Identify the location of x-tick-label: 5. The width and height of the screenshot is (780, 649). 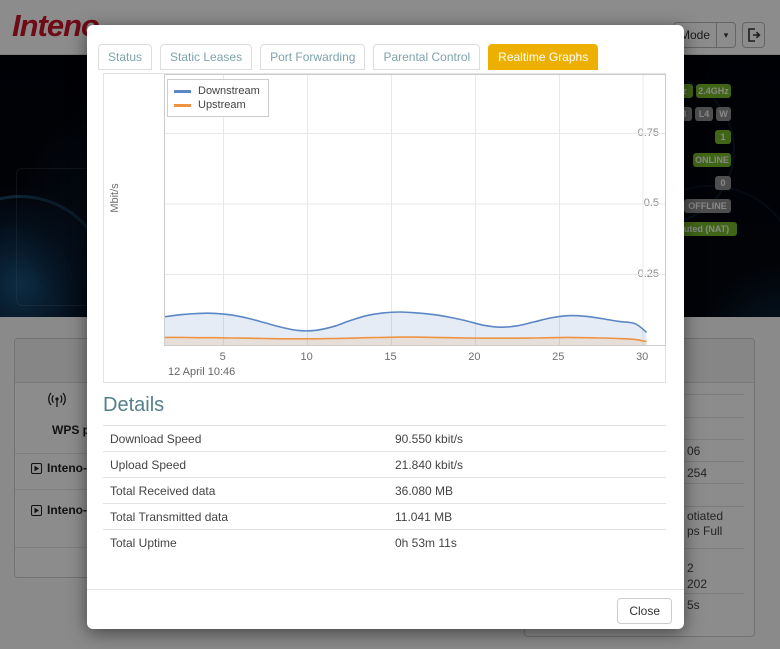
(222, 357).